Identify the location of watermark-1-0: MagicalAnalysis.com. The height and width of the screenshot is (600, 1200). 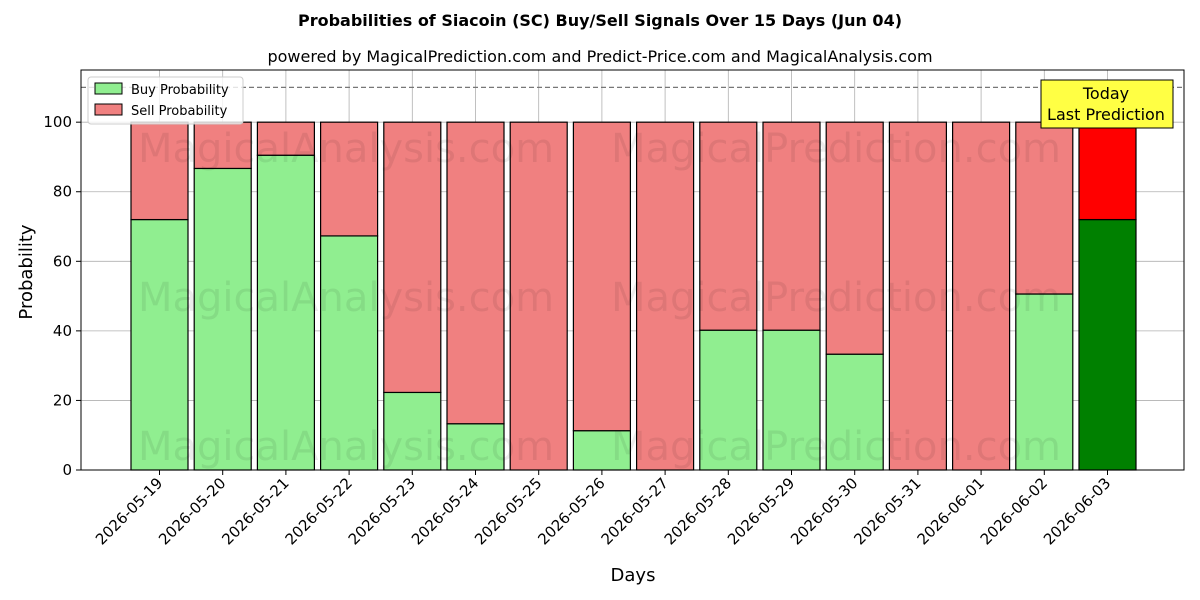
(346, 298).